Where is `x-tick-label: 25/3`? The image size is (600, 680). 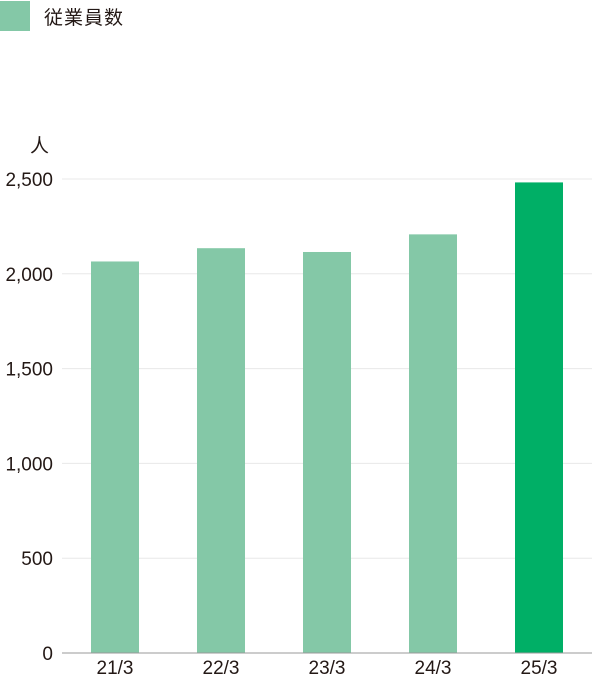
x-tick-label: 25/3 is located at coordinates (539, 668).